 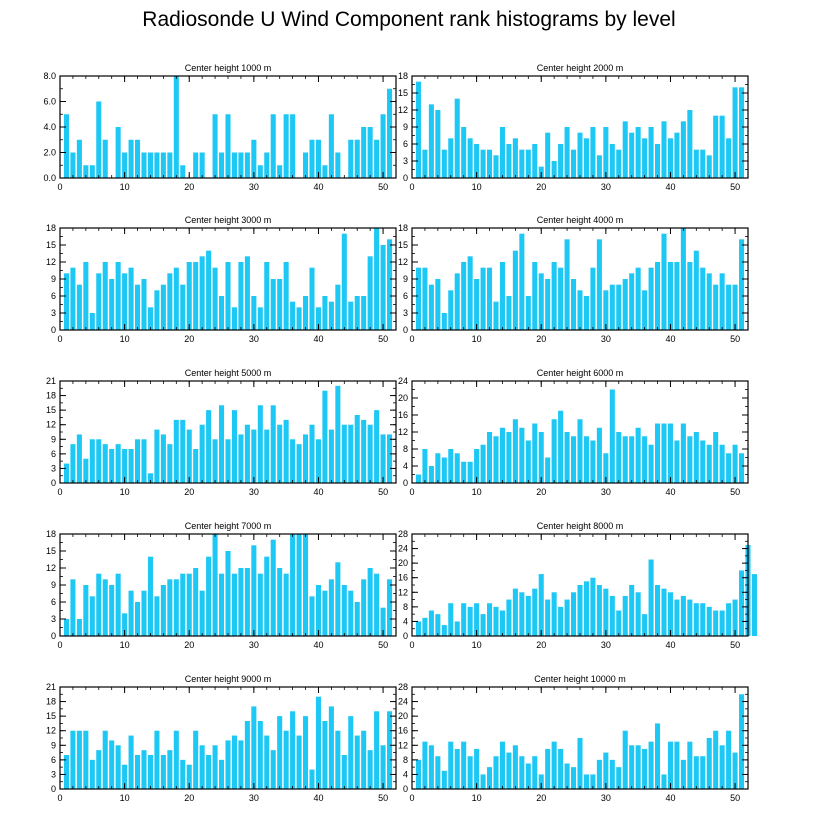 What do you see at coordinates (189, 187) in the screenshot?
I see `x-tick-label: 20` at bounding box center [189, 187].